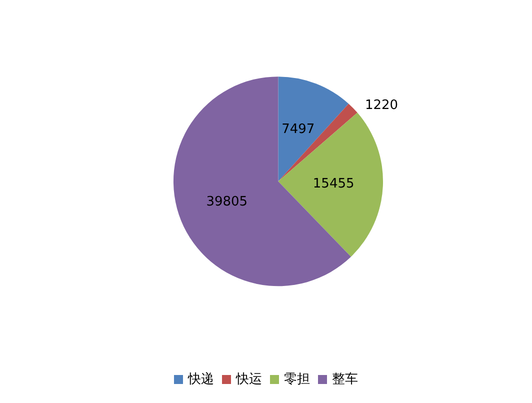 The image size is (532, 403). What do you see at coordinates (248, 379) in the screenshot?
I see `legend-label: 快运` at bounding box center [248, 379].